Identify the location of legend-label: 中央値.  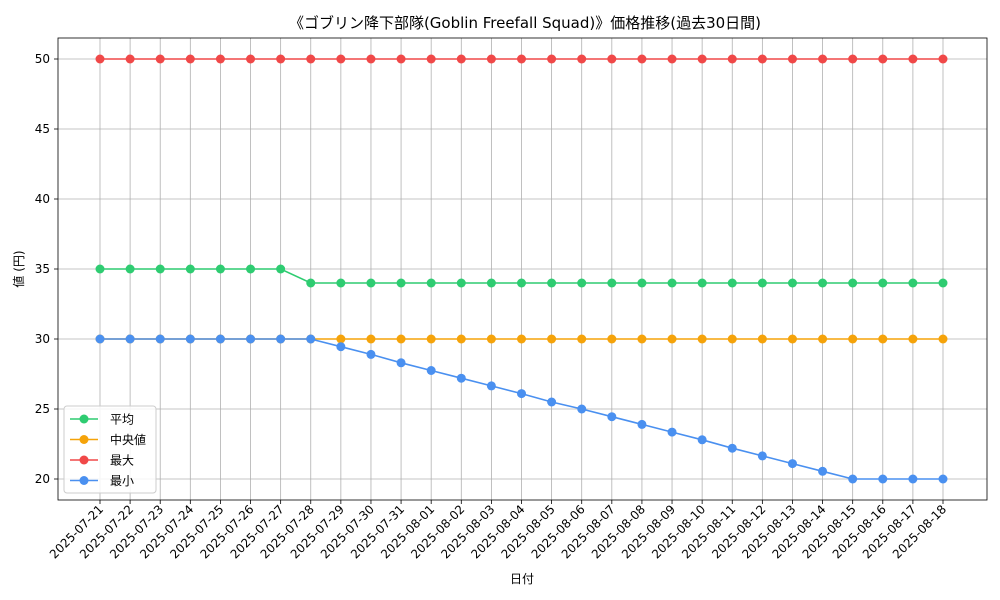
(128, 439).